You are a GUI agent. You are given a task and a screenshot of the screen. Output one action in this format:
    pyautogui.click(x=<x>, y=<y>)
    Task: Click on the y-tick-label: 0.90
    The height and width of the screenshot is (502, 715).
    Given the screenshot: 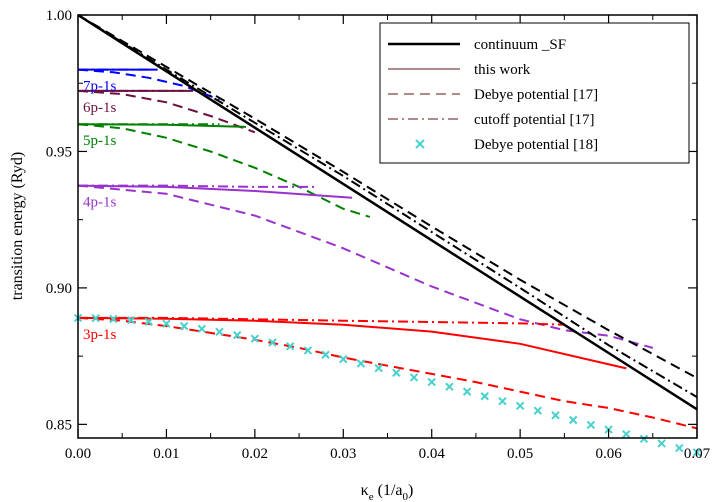 What is the action you would take?
    pyautogui.click(x=59, y=289)
    